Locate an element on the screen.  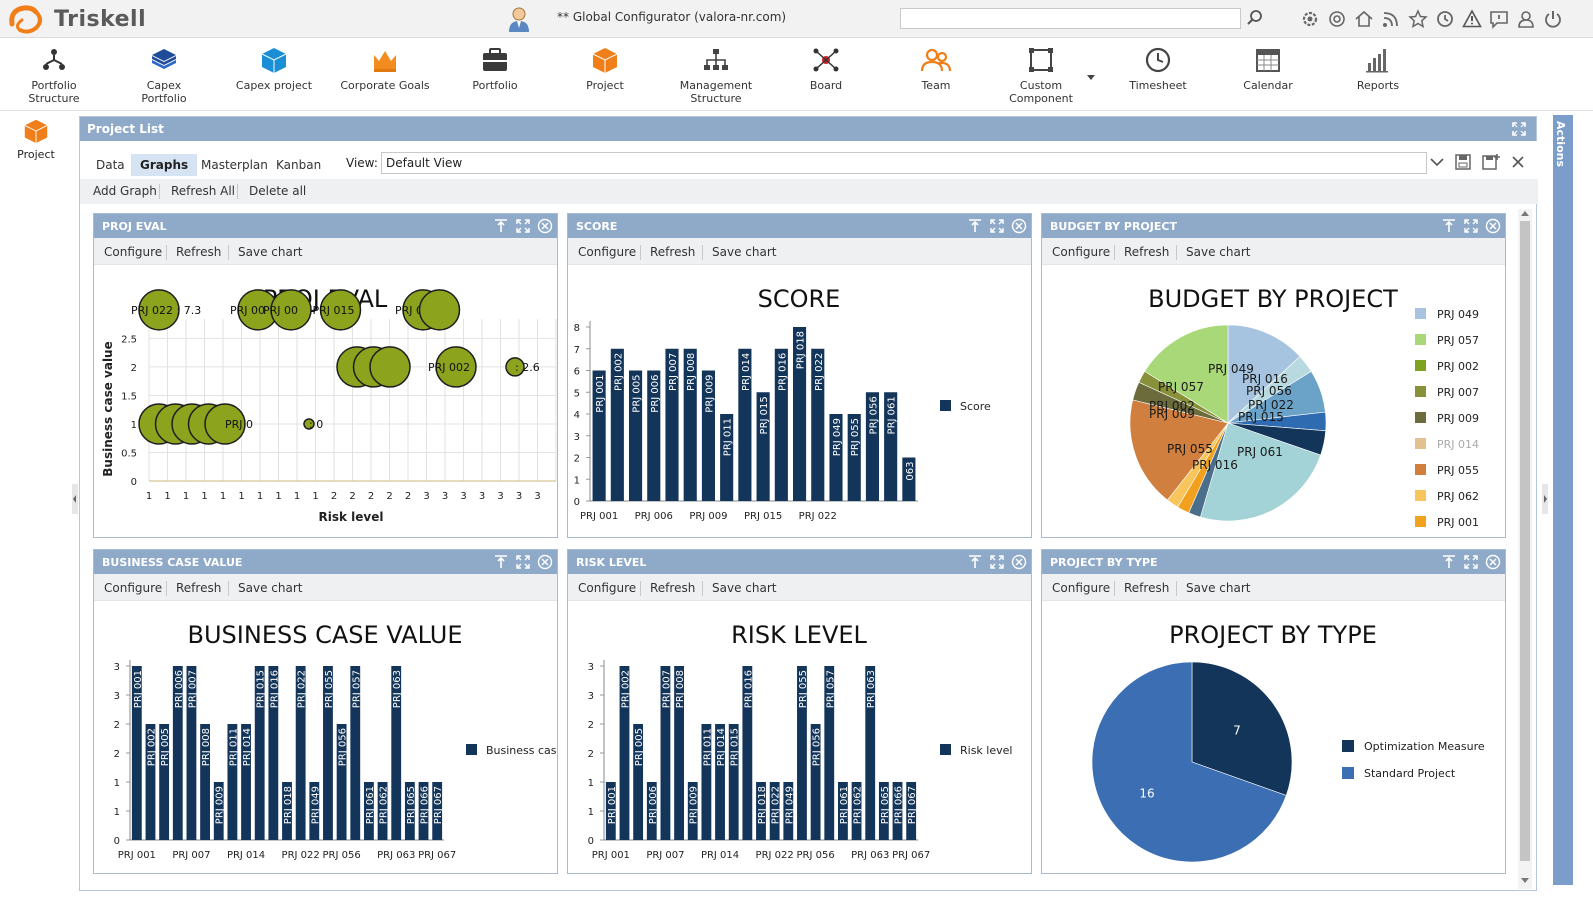
tab-graphs: Graphs is located at coordinates (164, 165).